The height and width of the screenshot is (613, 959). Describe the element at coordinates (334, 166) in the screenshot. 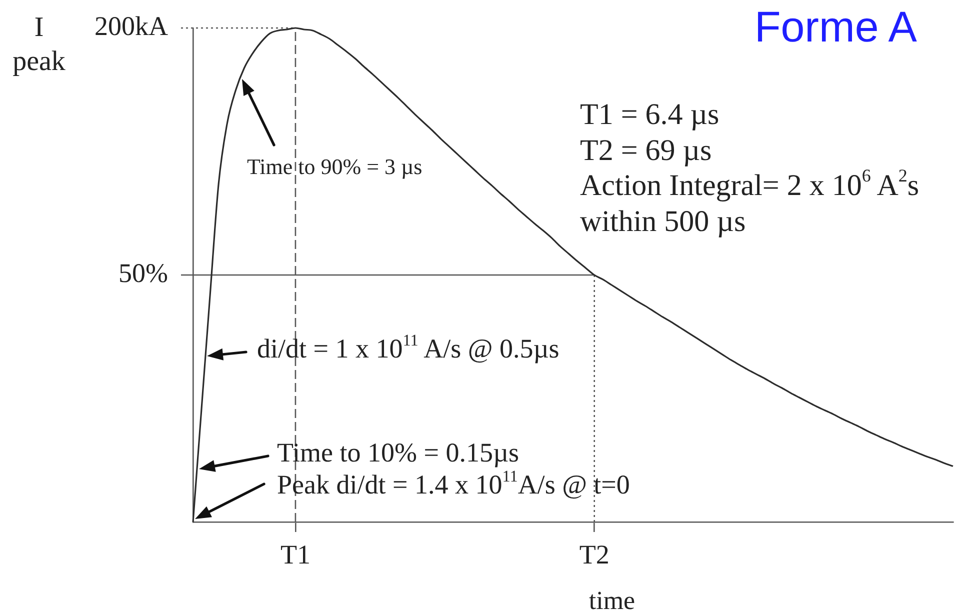

I see `annotation: Time to 90% = 3 µs` at that location.